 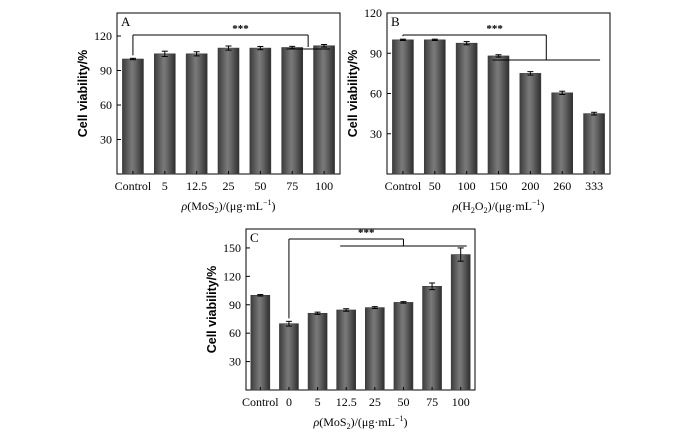 I want to click on x-axis-label: ρ(H2O2)/(μg·mL−1), so click(x=497, y=206).